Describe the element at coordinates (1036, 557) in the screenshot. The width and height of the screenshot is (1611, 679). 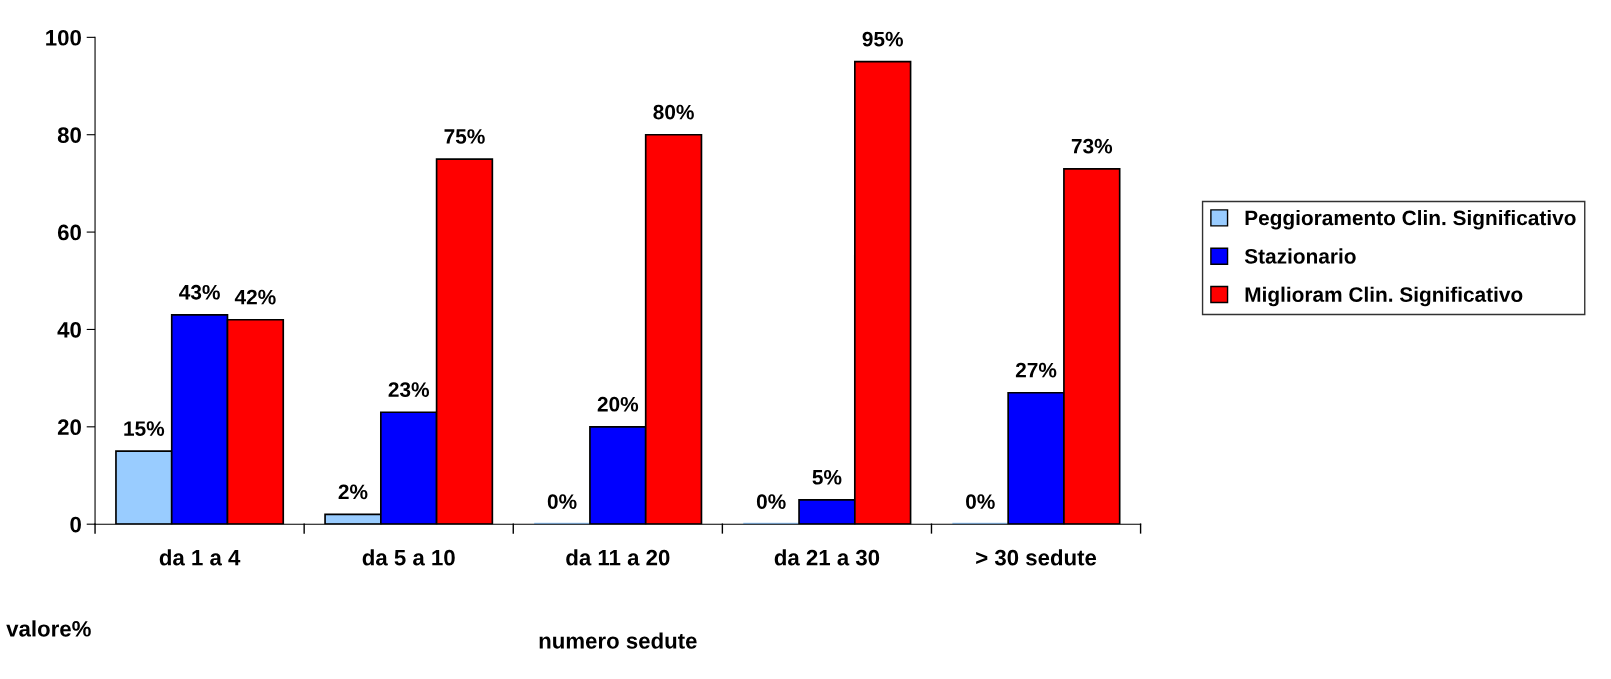
I see `x-tick-label: > 30 sedute` at that location.